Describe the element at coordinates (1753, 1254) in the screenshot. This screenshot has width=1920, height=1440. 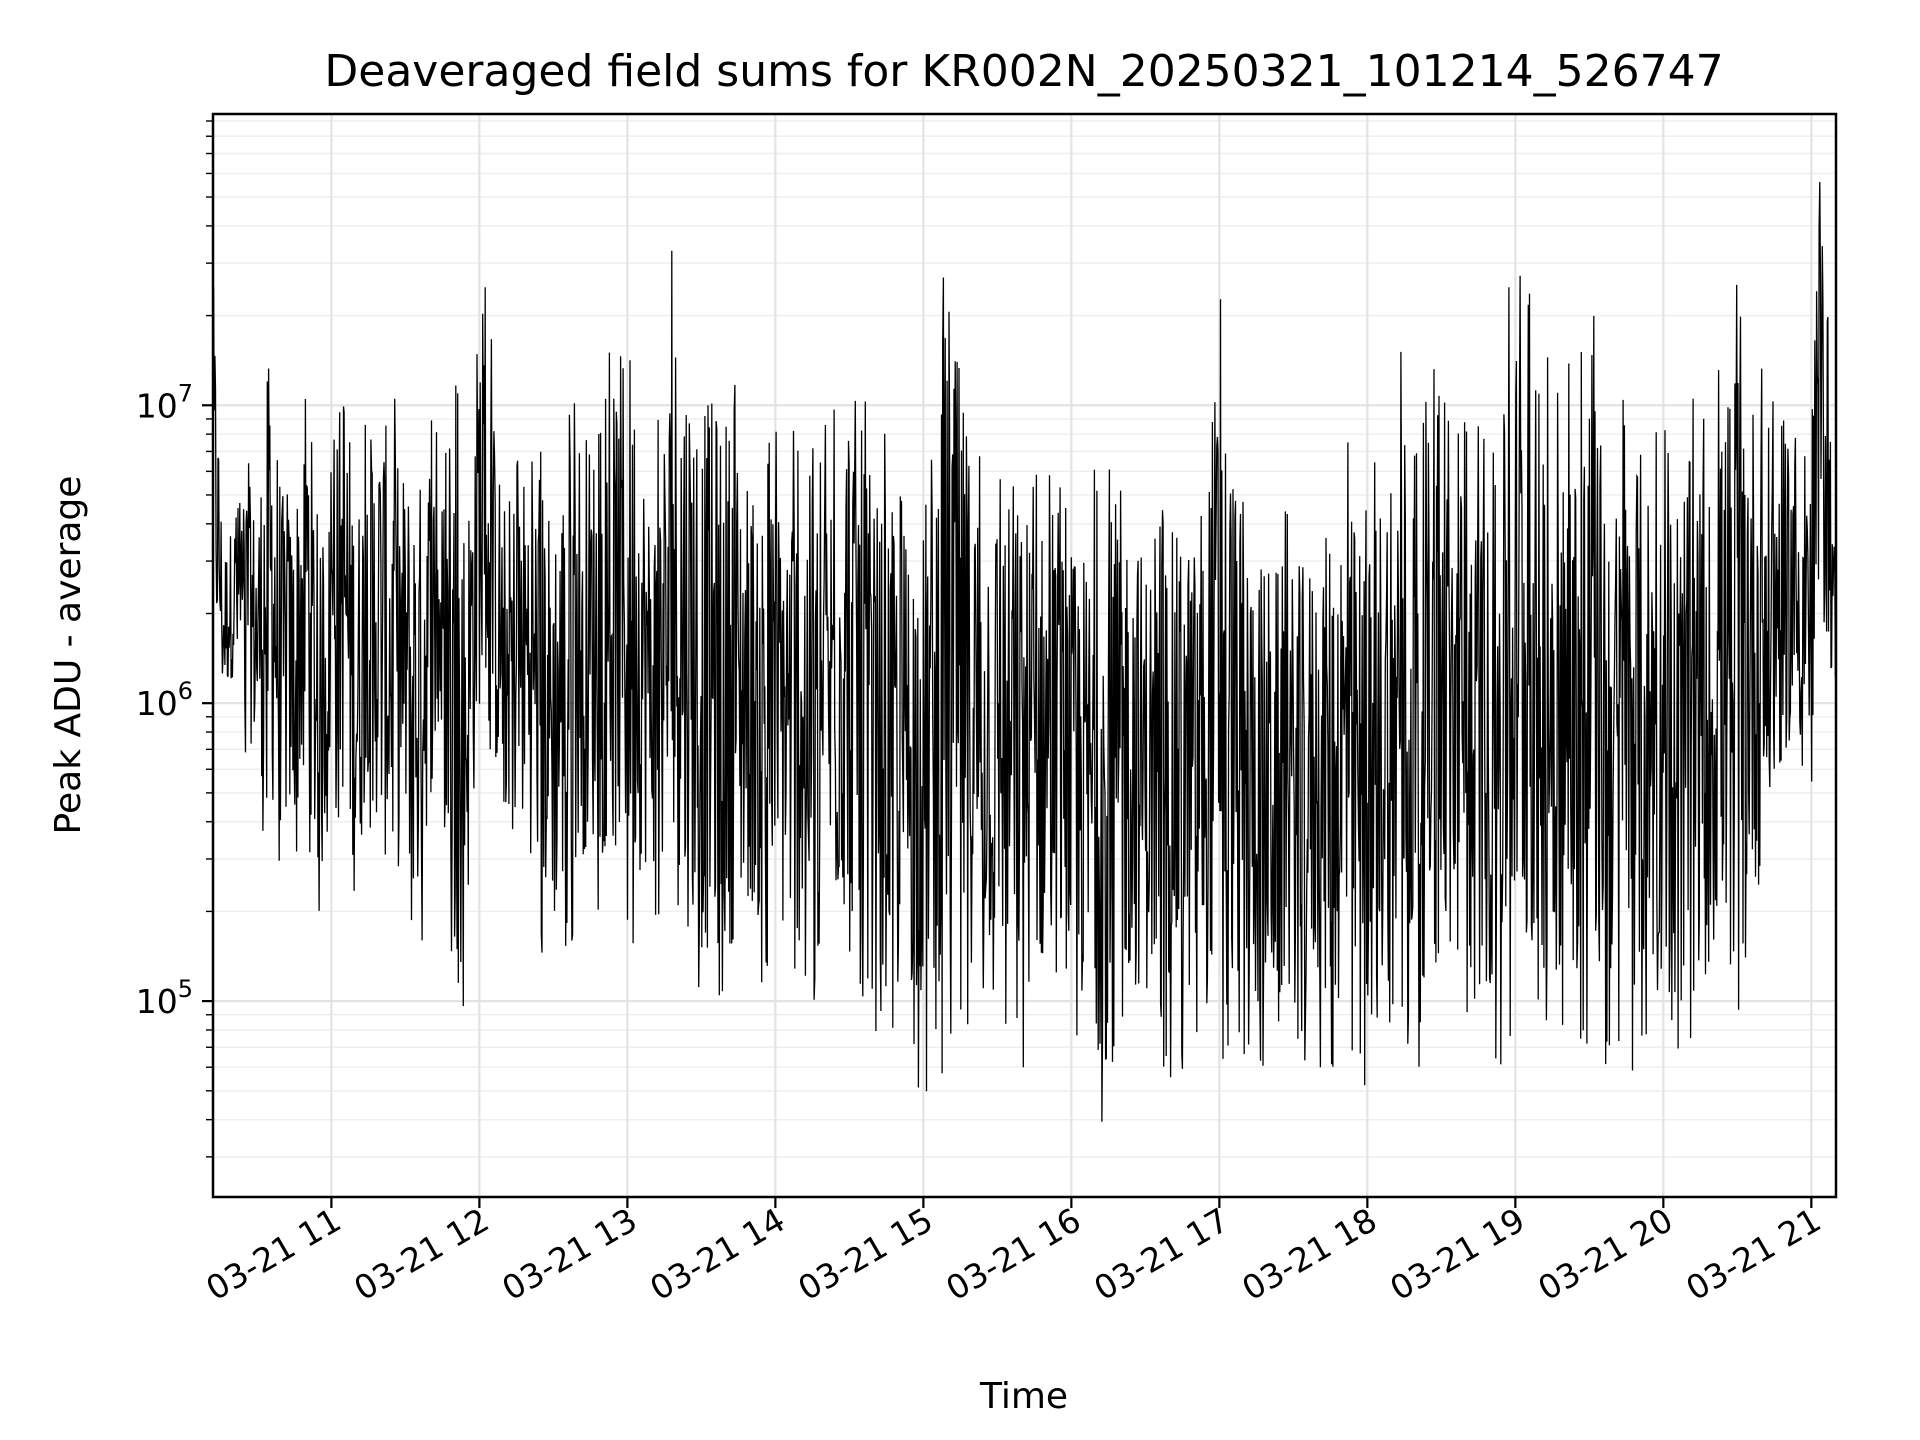
I see `x-tick-label: 03-21 21` at that location.